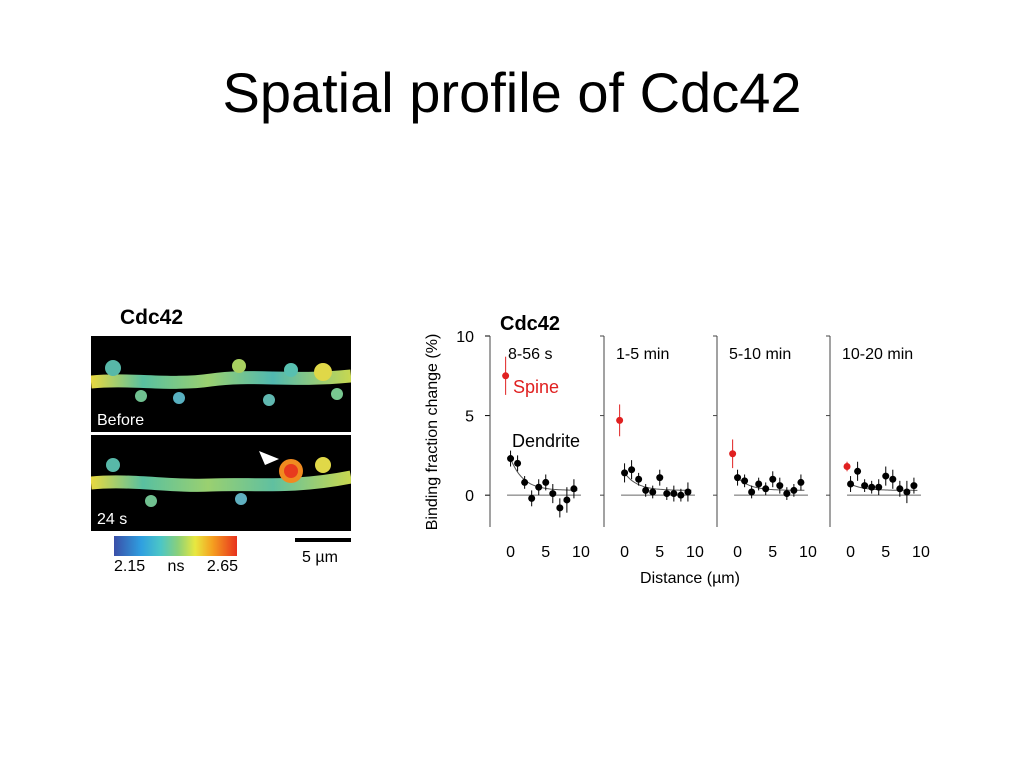  What do you see at coordinates (269, 458) in the screenshot?
I see `arrowhead-icon` at bounding box center [269, 458].